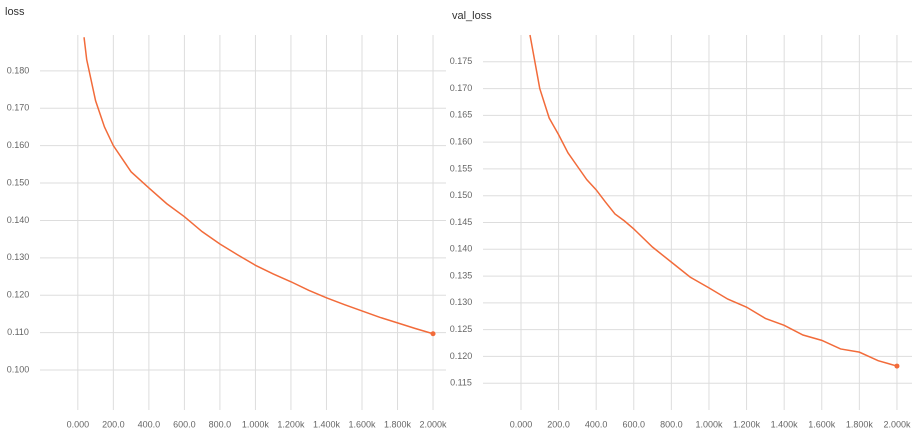  Describe the element at coordinates (15, 12) in the screenshot. I see `chart-title: loss` at that location.